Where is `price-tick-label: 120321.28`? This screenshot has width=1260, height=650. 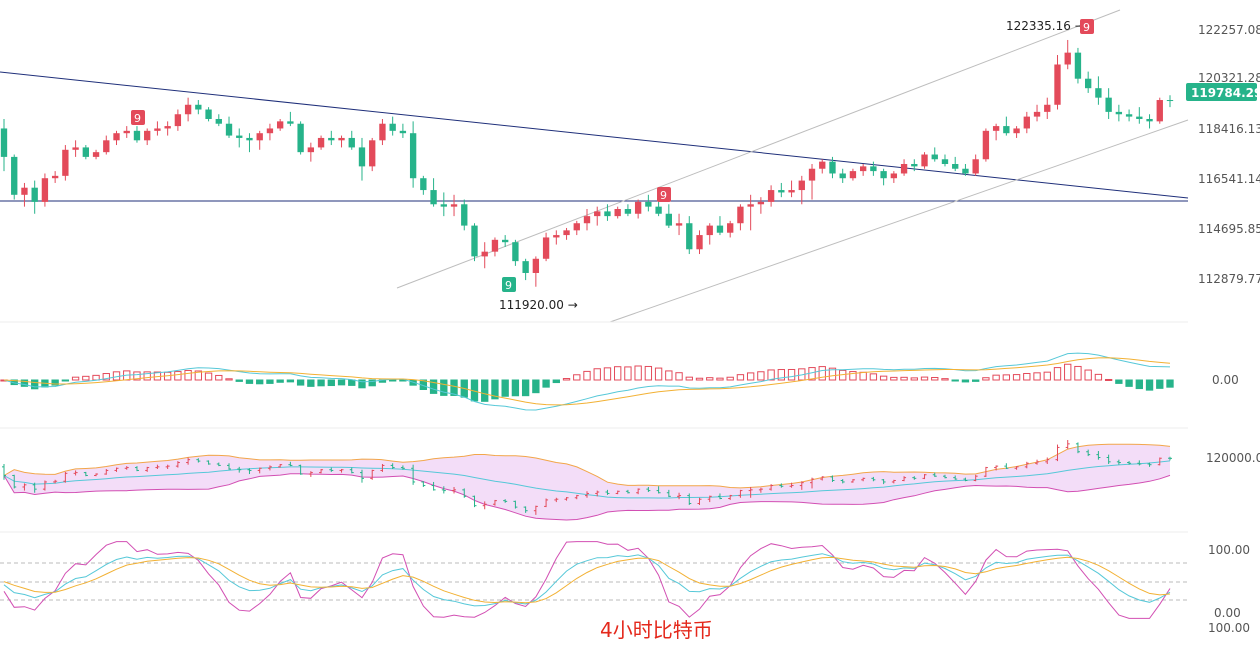
price-tick-label: 120321.28 is located at coordinates (1229, 78).